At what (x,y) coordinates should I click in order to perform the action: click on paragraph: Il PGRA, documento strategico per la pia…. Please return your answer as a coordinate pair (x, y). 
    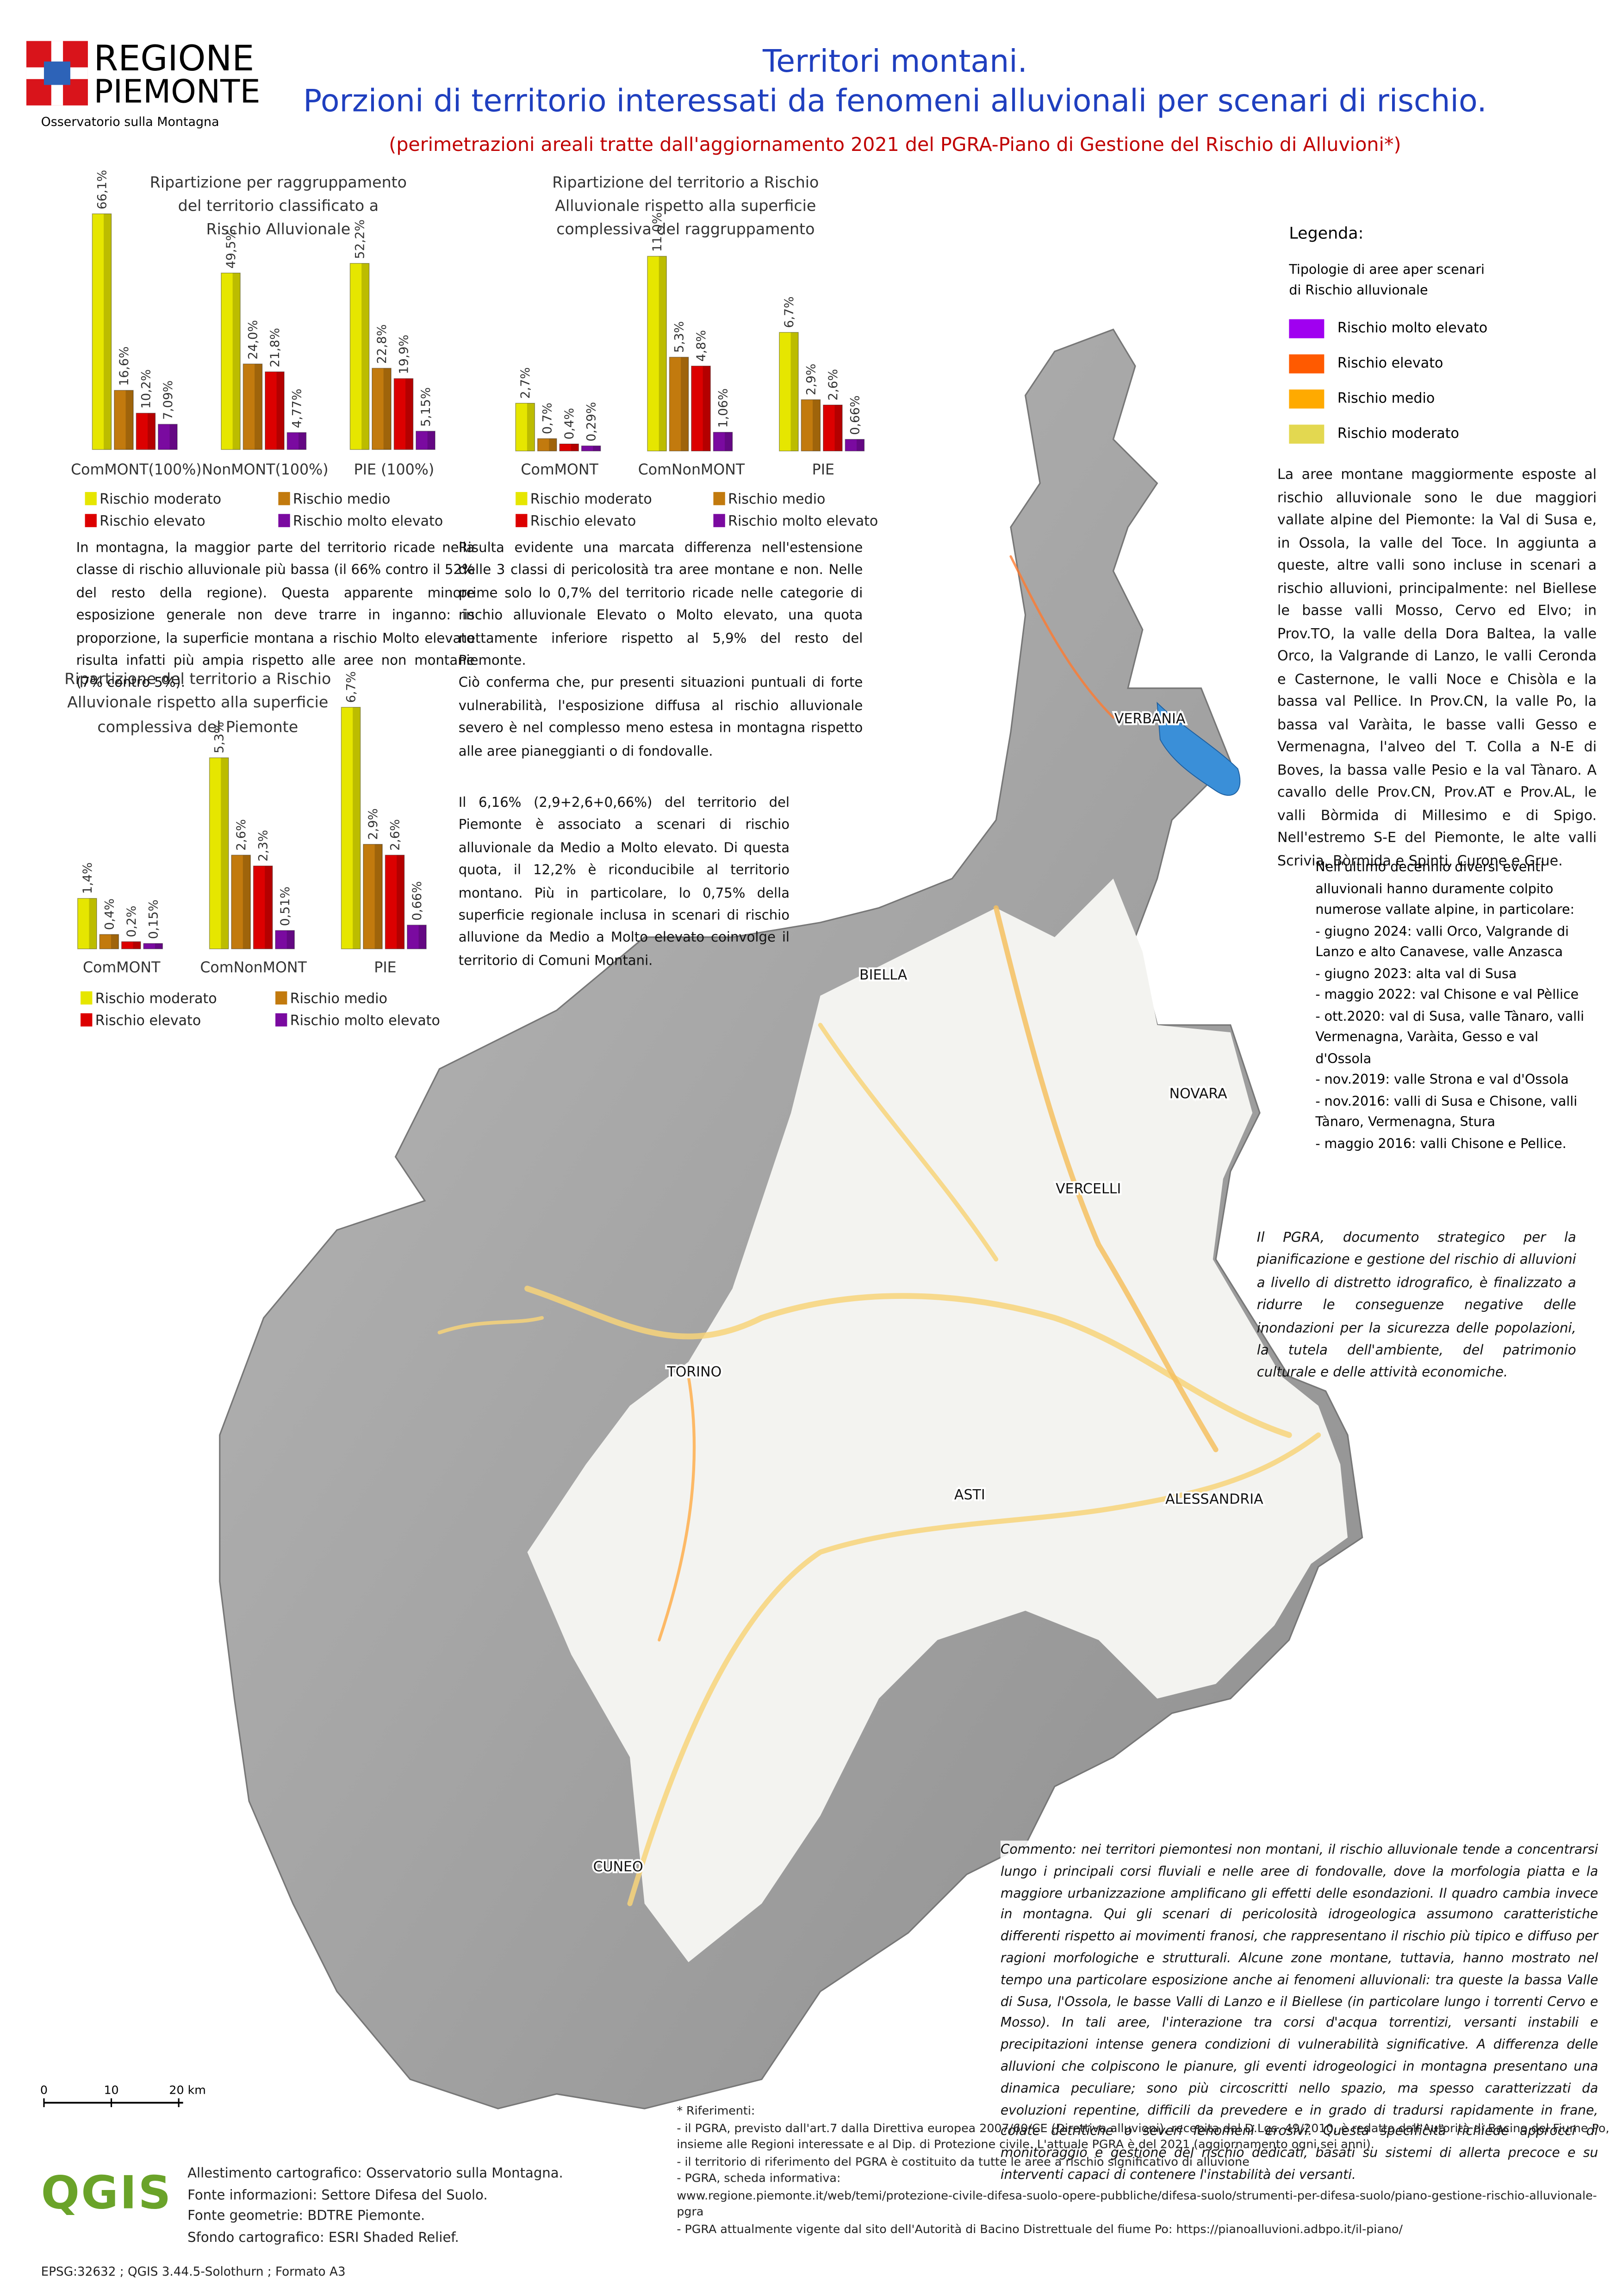
    Looking at the image, I should click on (1416, 1306).